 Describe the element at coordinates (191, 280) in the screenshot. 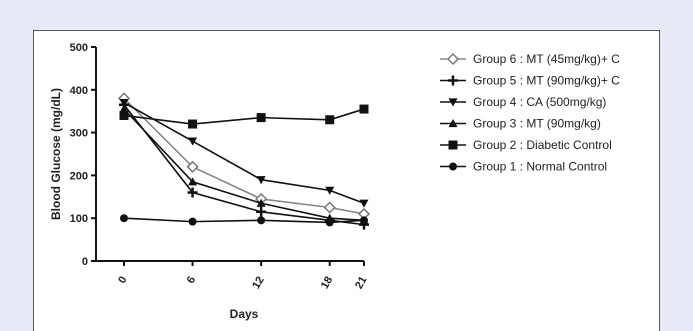

I see `x-tick-label-6: 6` at that location.